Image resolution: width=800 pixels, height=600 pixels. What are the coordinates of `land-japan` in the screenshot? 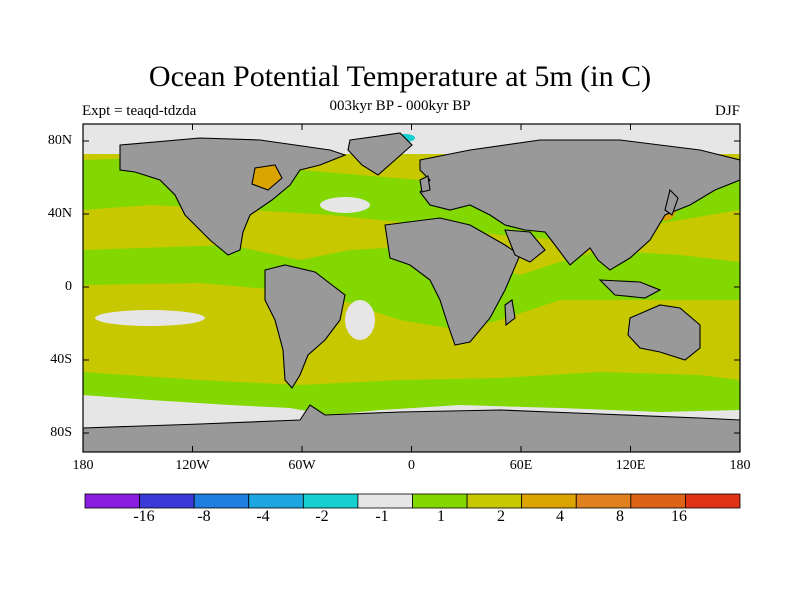 It's located at (671, 202).